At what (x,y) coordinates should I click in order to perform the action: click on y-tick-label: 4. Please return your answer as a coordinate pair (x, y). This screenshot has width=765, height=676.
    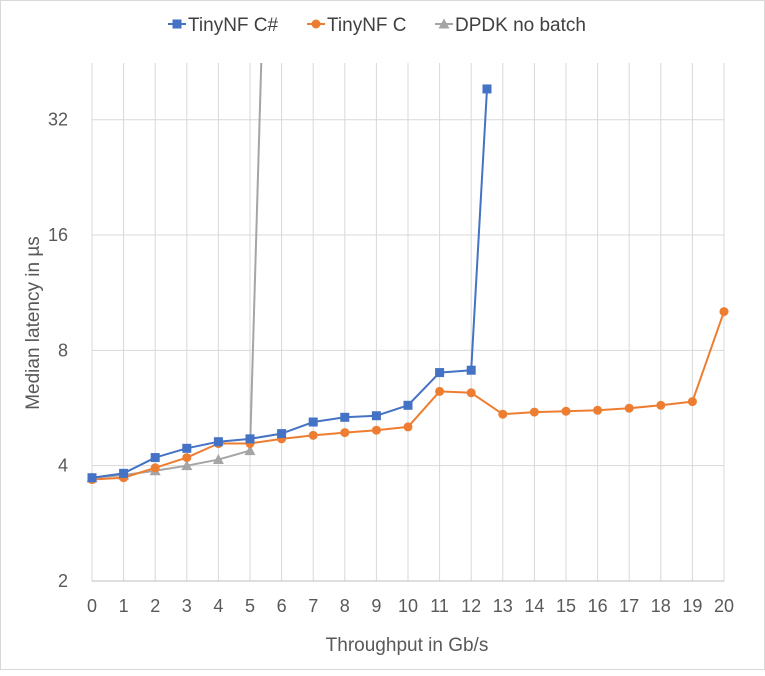
    Looking at the image, I should click on (63, 466).